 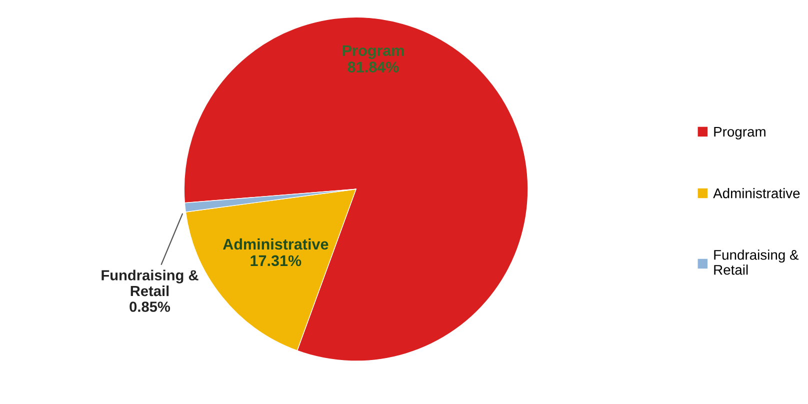 What do you see at coordinates (150, 283) in the screenshot?
I see `slice-label: Fundraising & Retail` at bounding box center [150, 283].